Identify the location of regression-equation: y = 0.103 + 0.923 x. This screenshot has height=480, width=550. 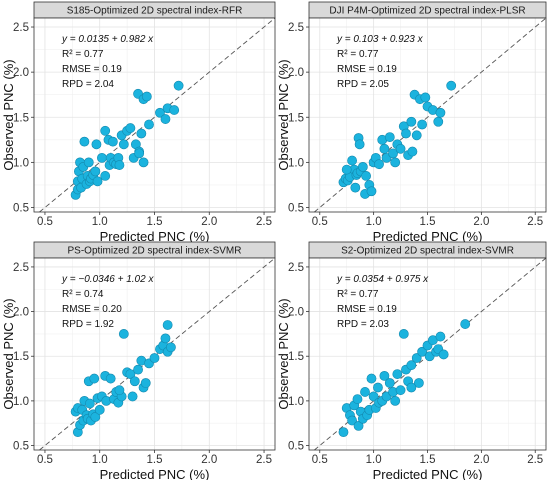
(380, 39).